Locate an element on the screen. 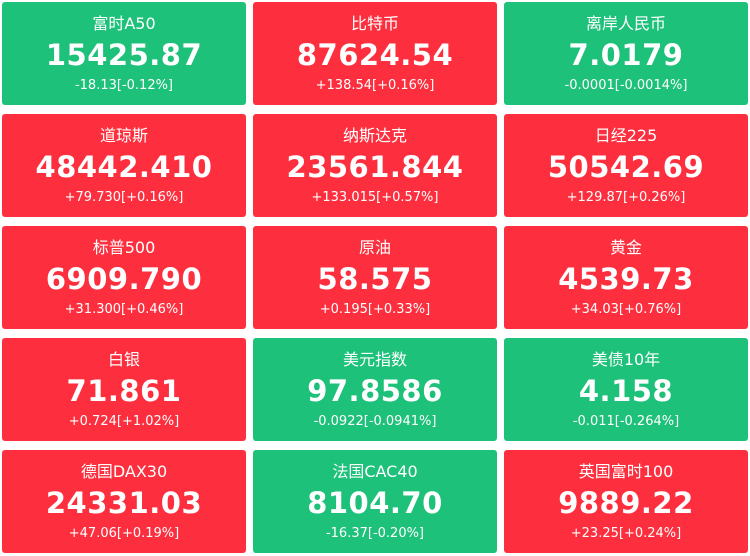 This screenshot has width=750, height=556. quote-tile-nikkei-225: 日经225 50542.69 +129.87[+0.26%] is located at coordinates (626, 165).